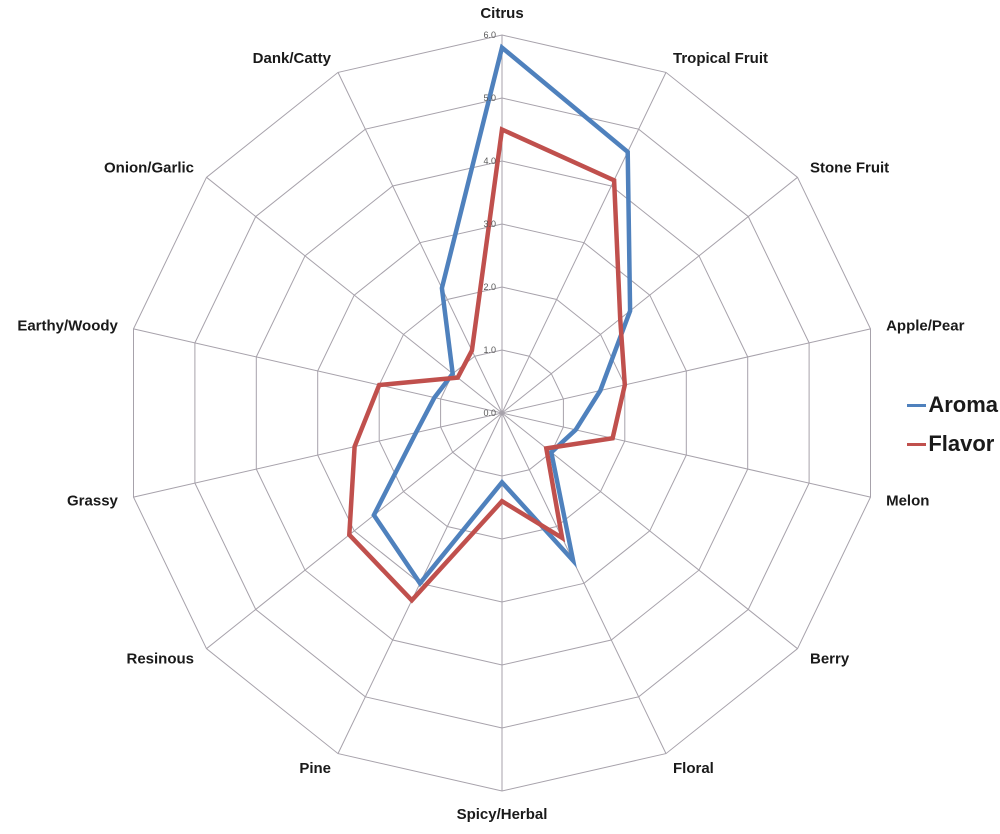 The image size is (1000, 834). What do you see at coordinates (720, 58) in the screenshot?
I see `category-label-tropical-fruit: Tropical Fruit` at bounding box center [720, 58].